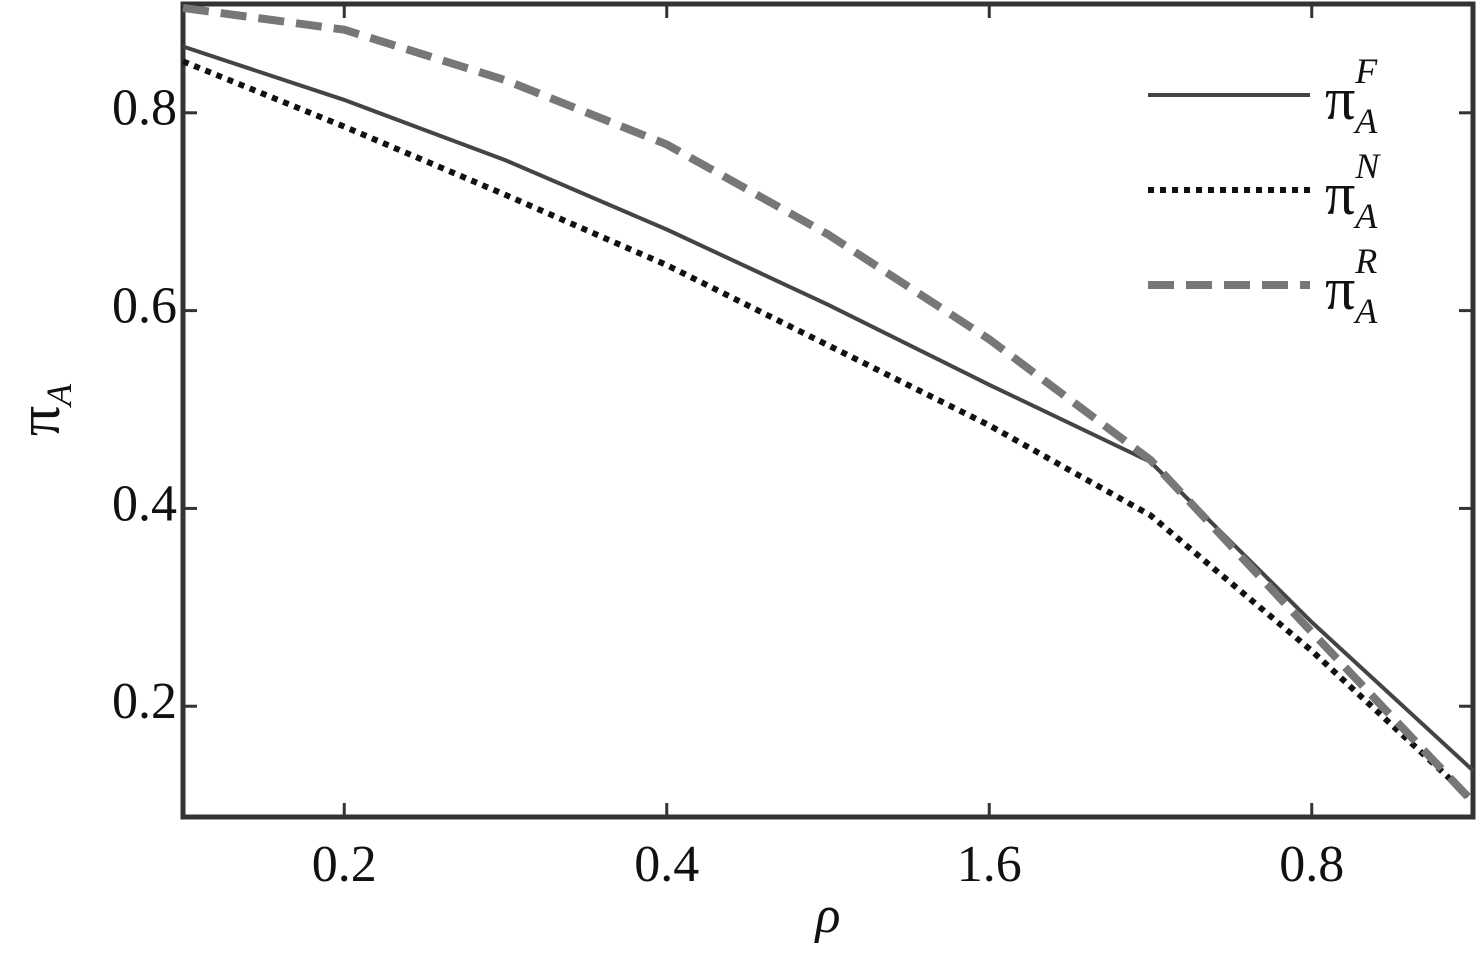  I want to click on x-tick-label: 1.6, so click(989, 864).